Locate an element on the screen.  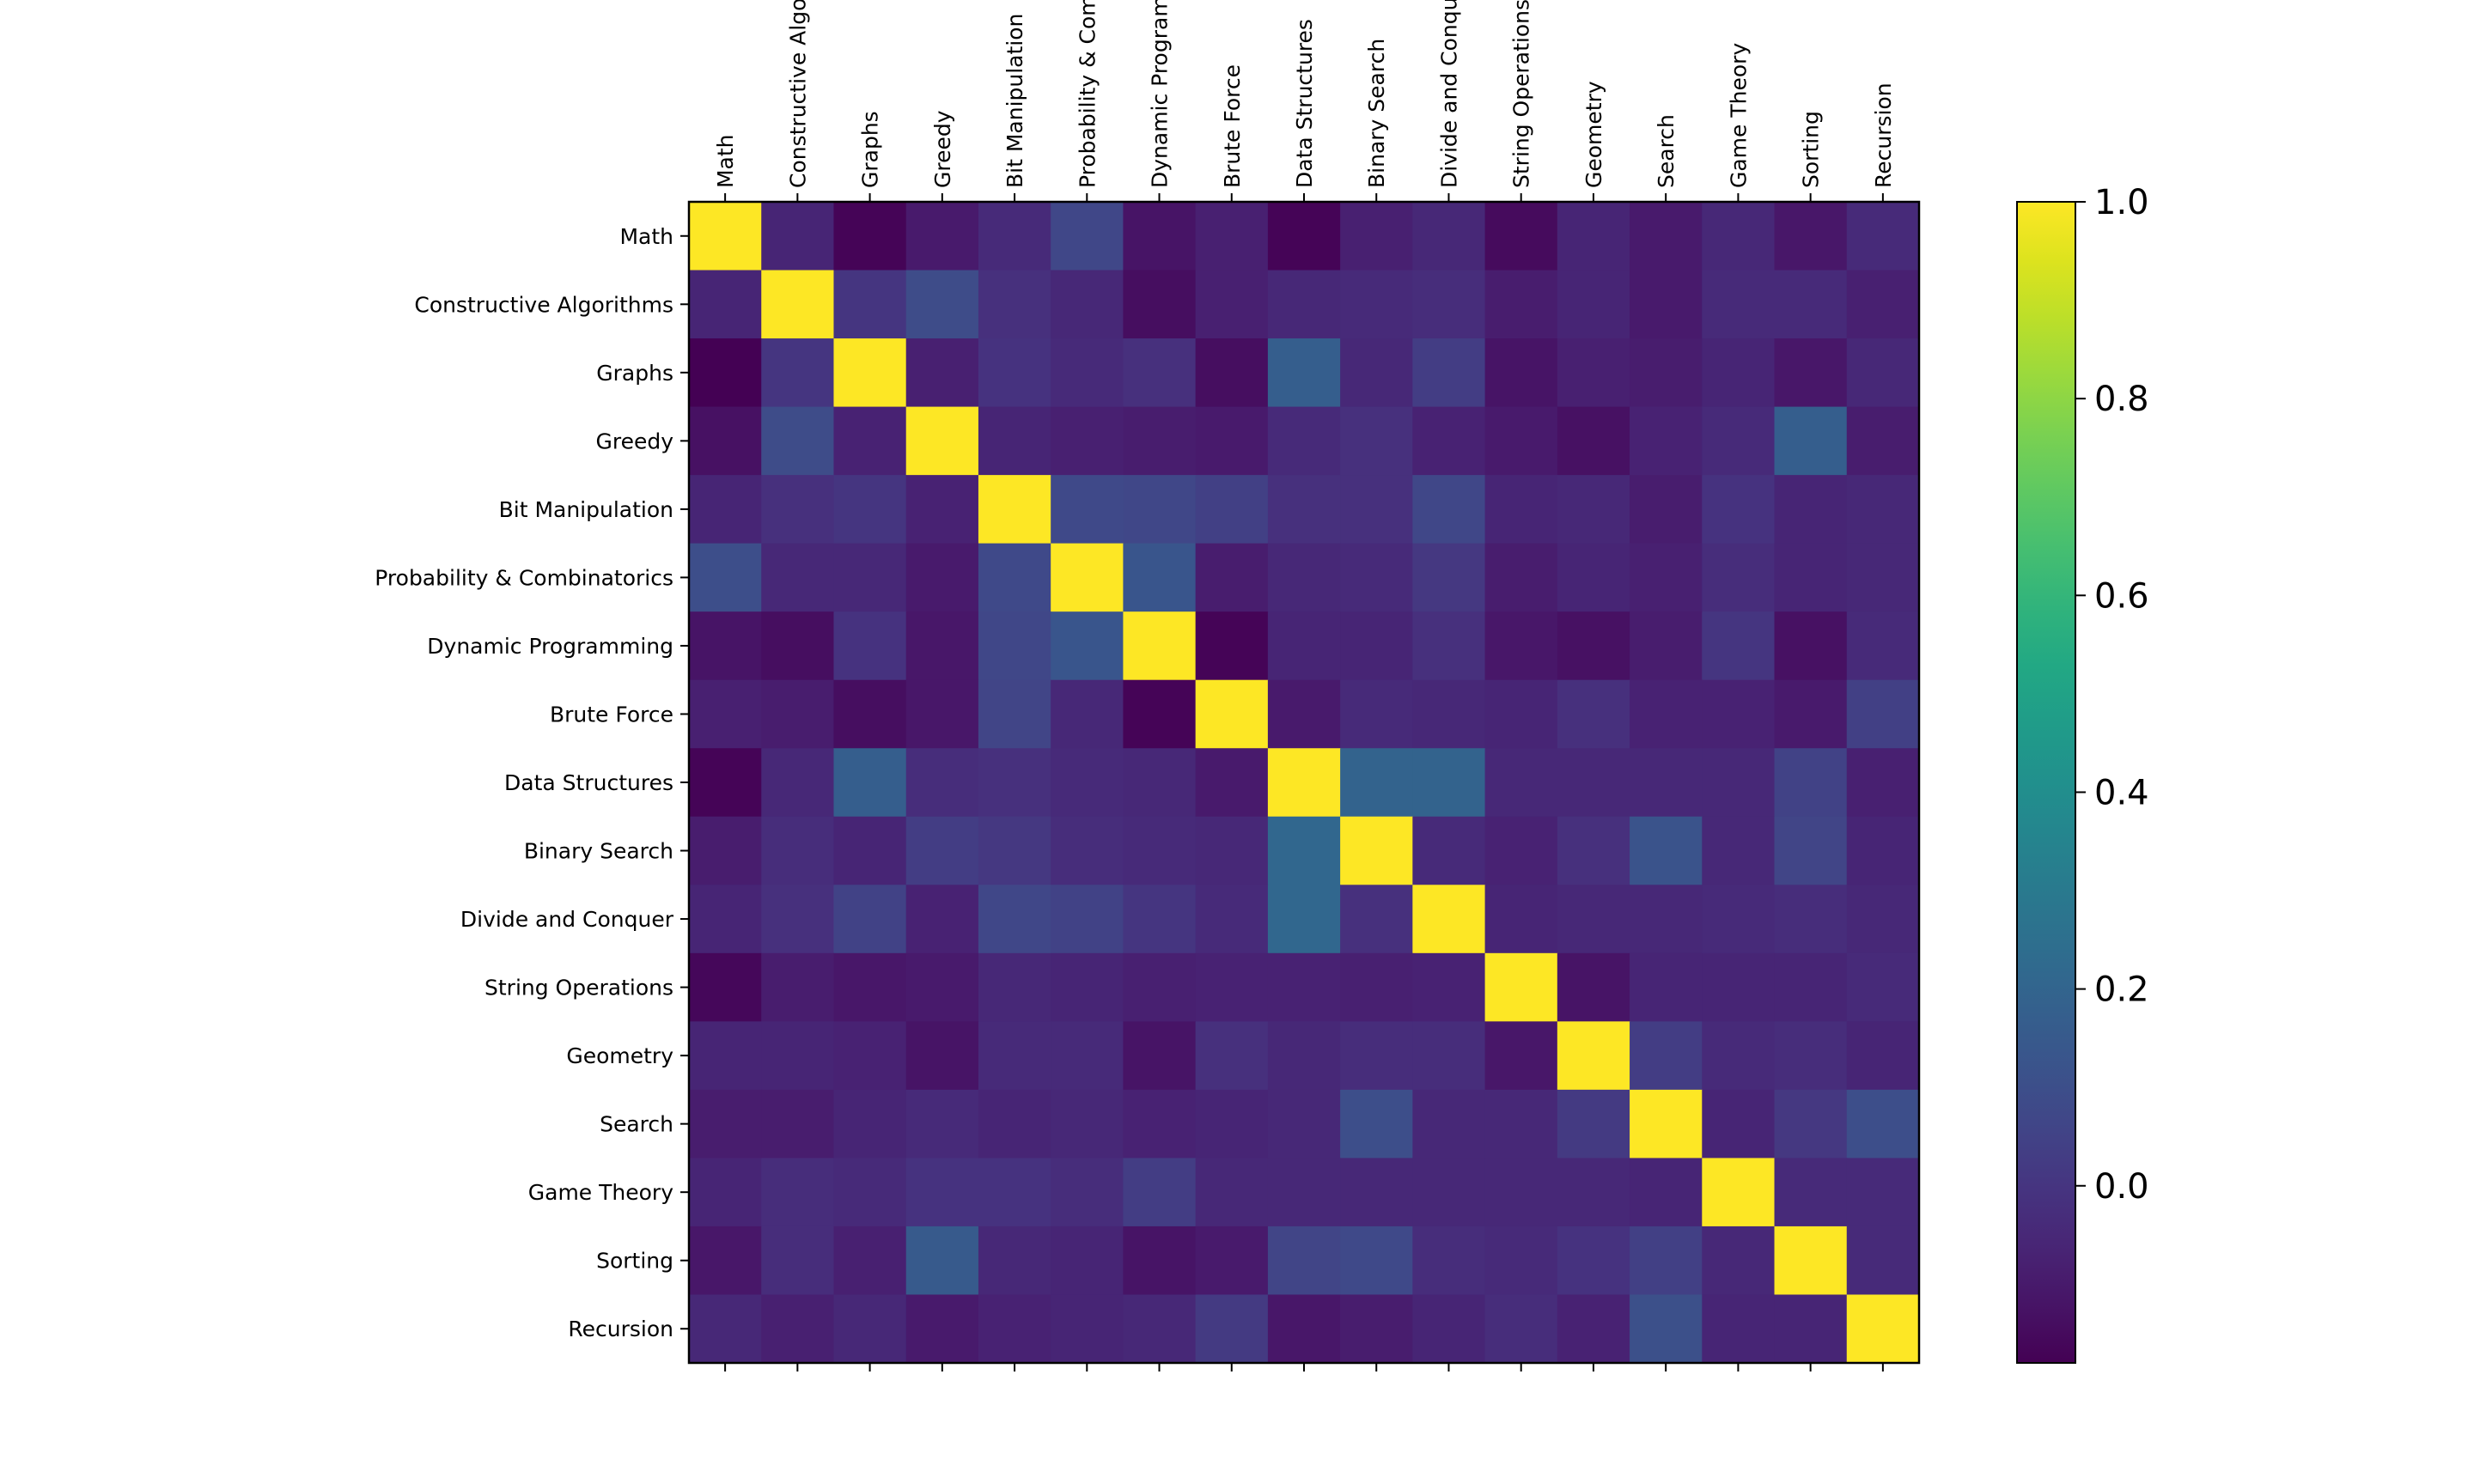
x-tick-label: Constructive Algorithms is located at coordinates (797, 94).